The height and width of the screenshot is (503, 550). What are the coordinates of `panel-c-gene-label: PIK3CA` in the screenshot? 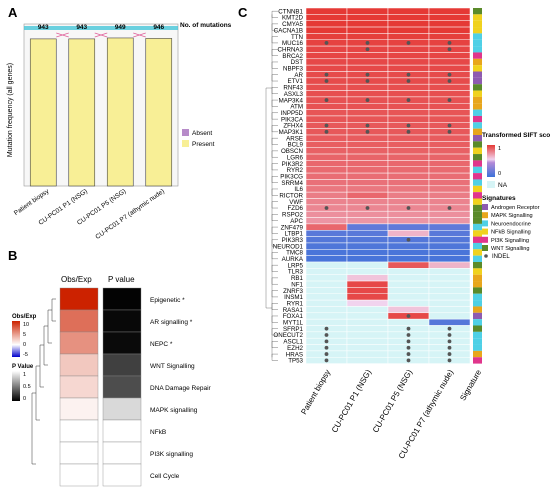 It's located at (292, 119).